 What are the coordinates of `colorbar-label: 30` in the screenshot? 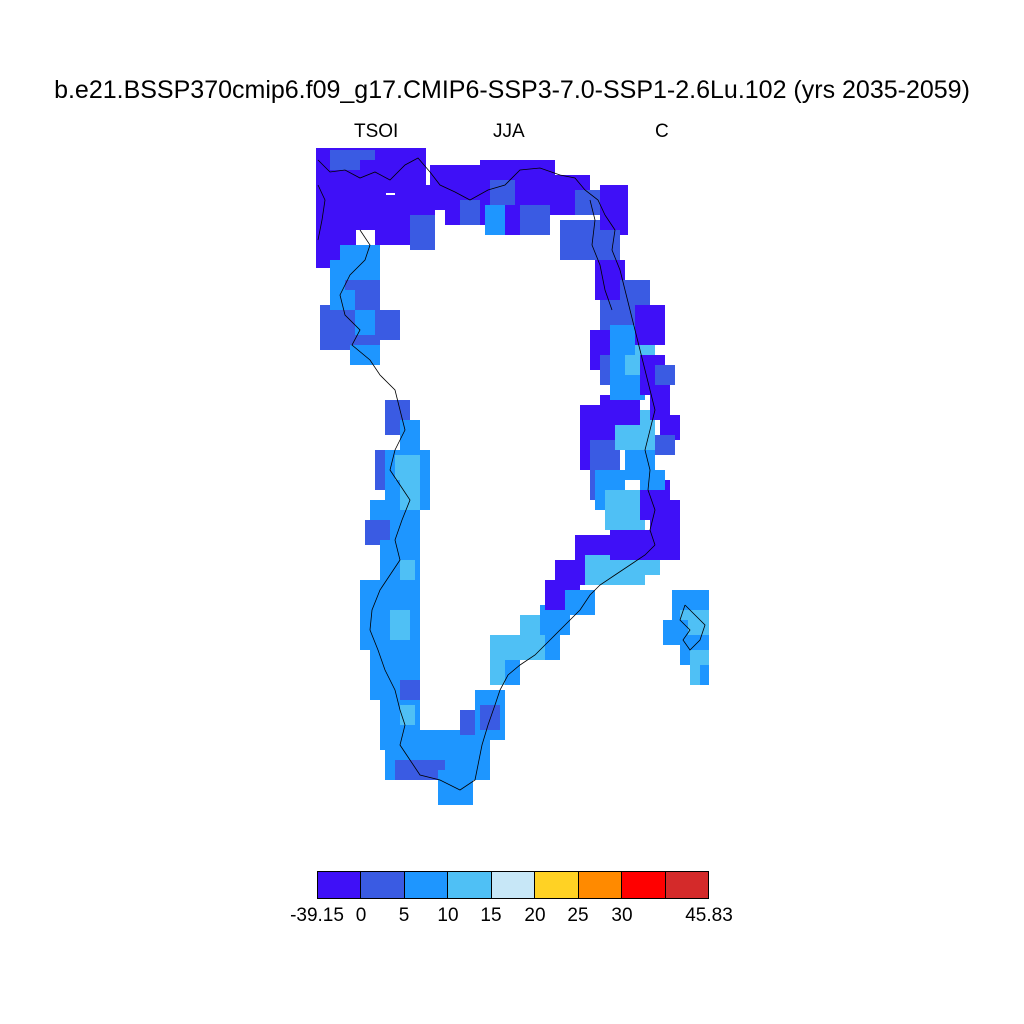 It's located at (622, 915).